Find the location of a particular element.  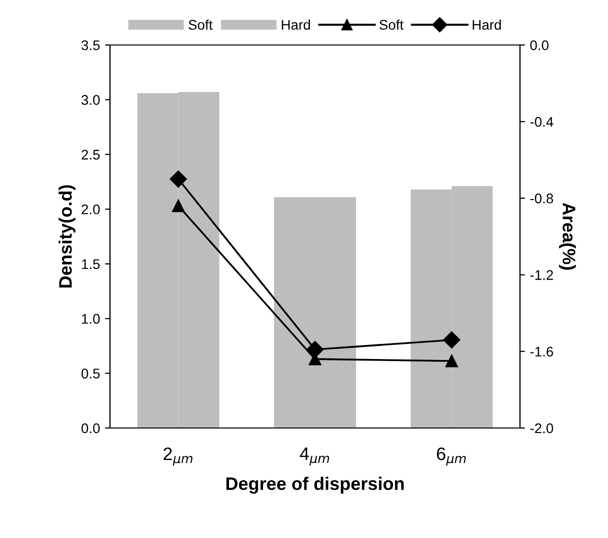

x-axis-title: Degree of dispersion is located at coordinates (315, 485).